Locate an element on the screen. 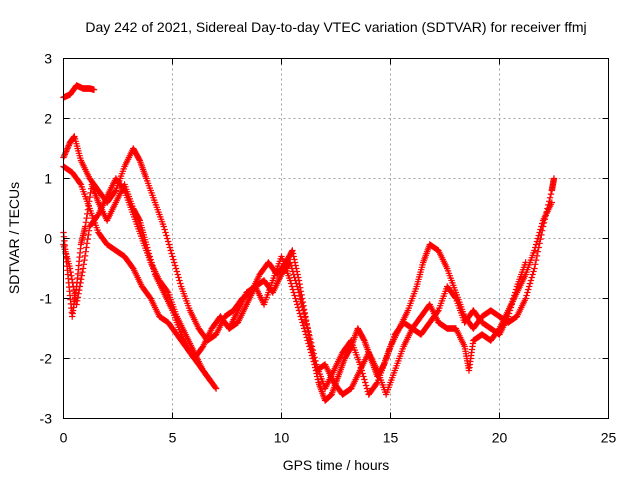  y-tick-label: 3 is located at coordinates (48, 59).